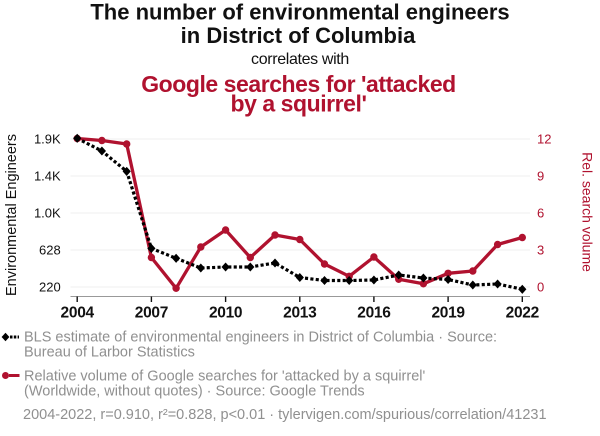 The height and width of the screenshot is (436, 600). Describe the element at coordinates (448, 313) in the screenshot. I see `svg-text: 2019` at that location.